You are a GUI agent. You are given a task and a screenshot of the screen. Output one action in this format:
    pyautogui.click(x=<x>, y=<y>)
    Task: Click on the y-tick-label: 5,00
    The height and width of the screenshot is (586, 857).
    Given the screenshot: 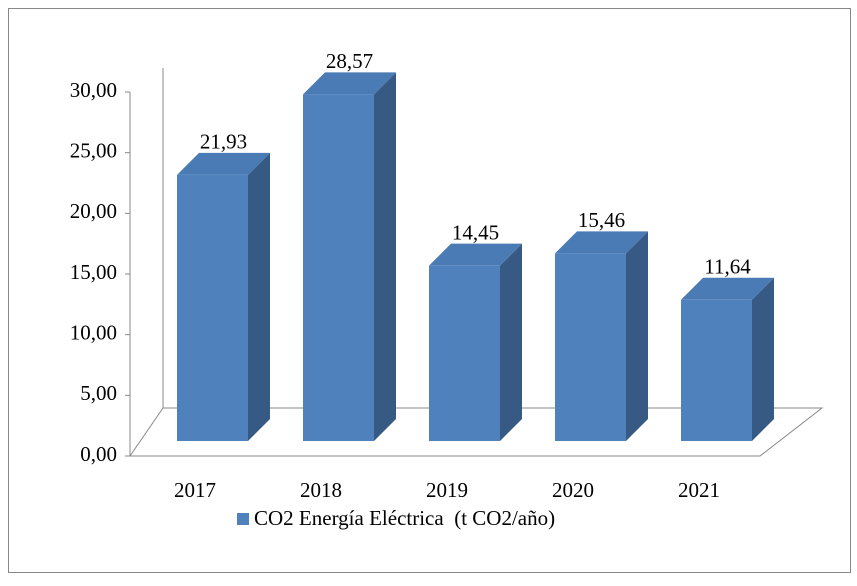 What is the action you would take?
    pyautogui.click(x=98, y=393)
    